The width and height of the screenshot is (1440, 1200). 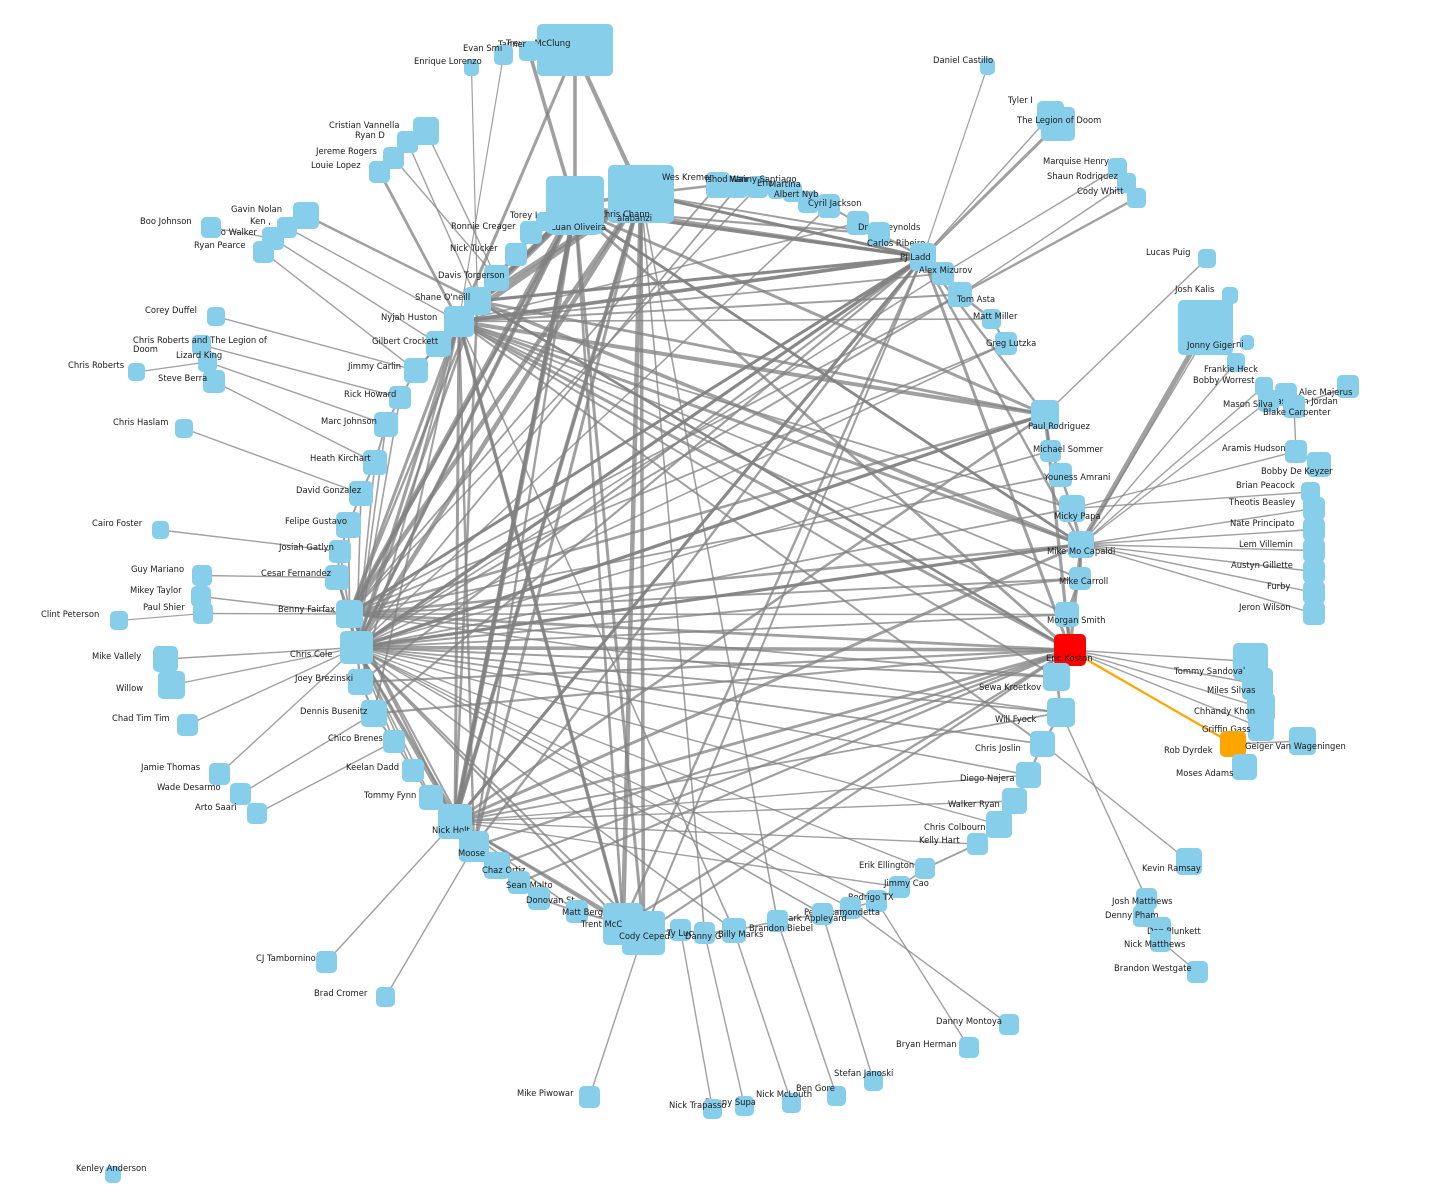 What do you see at coordinates (1028, 775) in the screenshot?
I see `graph-node-diego-najera` at bounding box center [1028, 775].